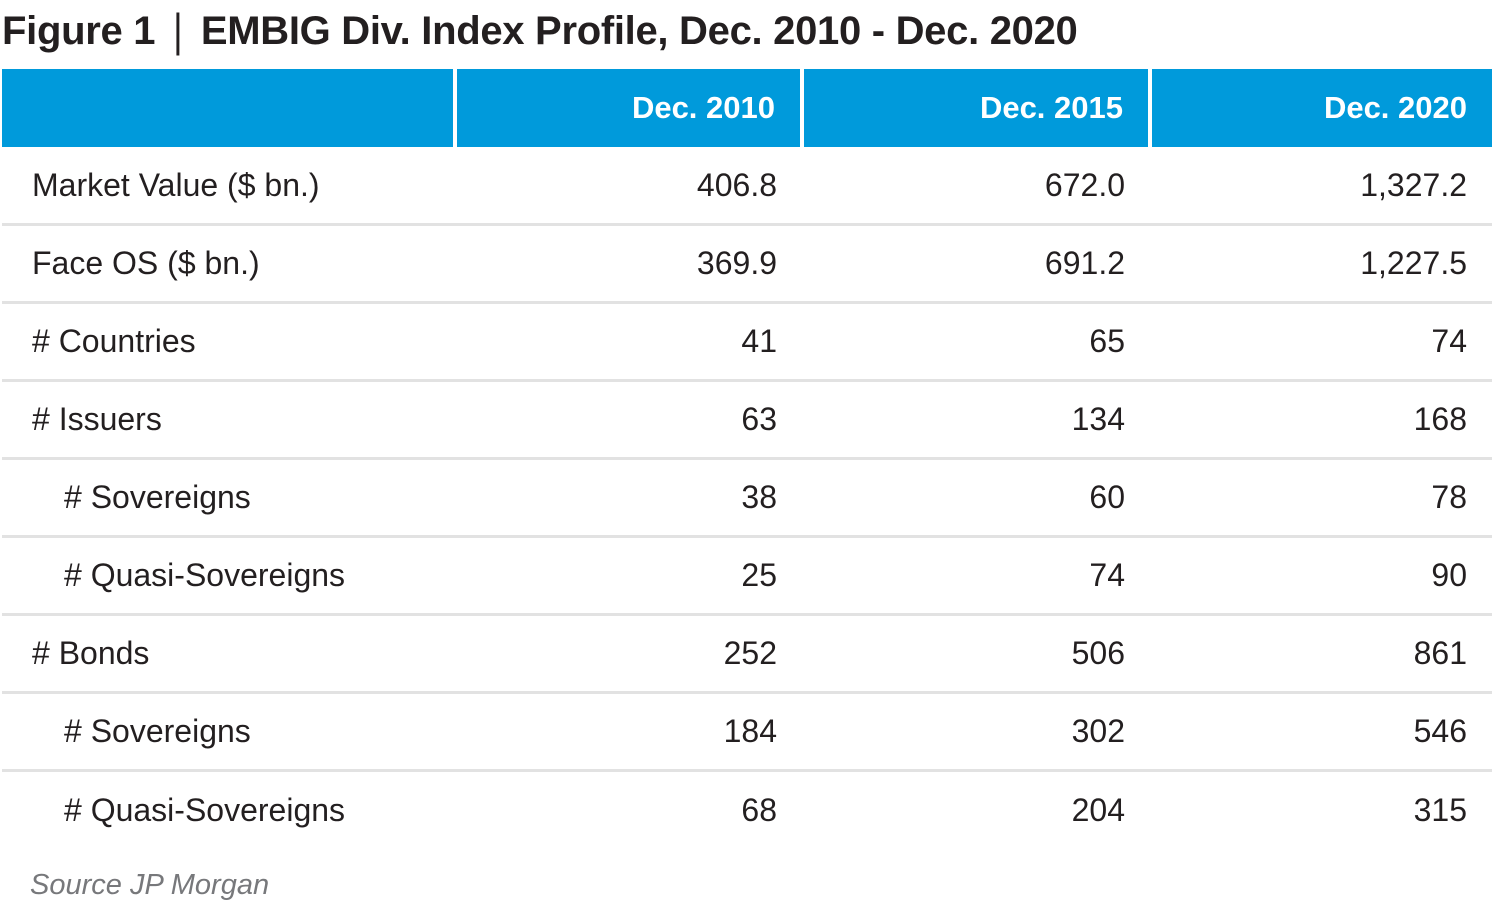 The width and height of the screenshot is (1501, 902). What do you see at coordinates (976, 497) in the screenshot?
I see `cell-value: 60` at bounding box center [976, 497].